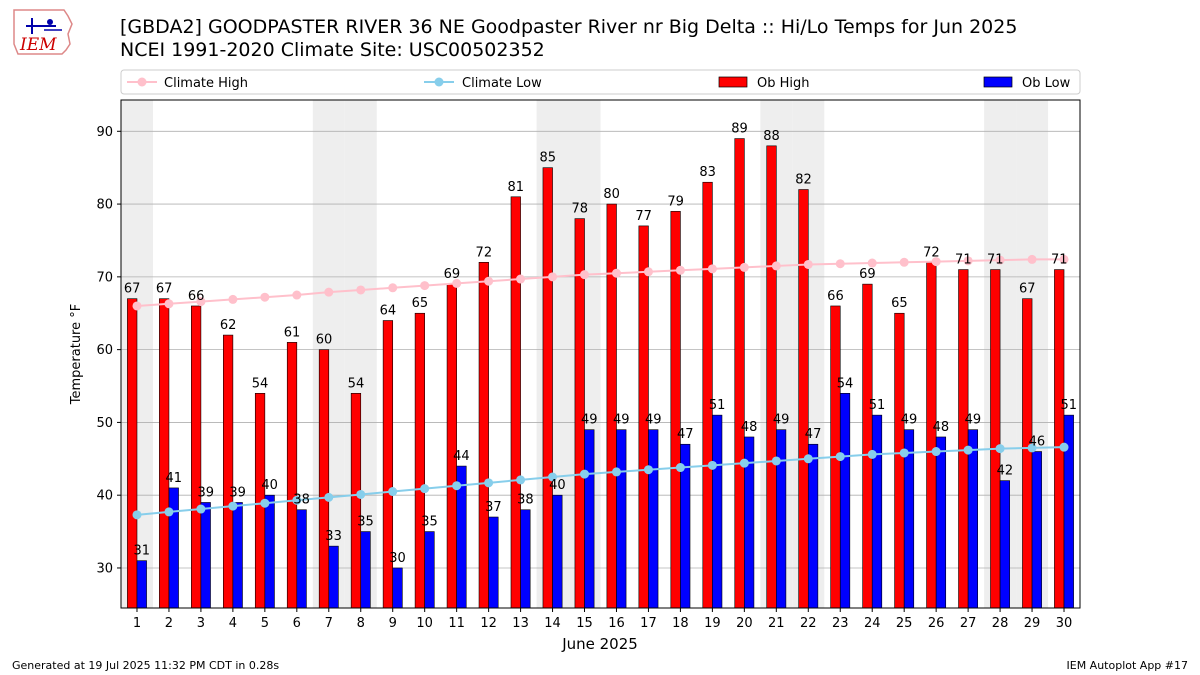 This screenshot has height=675, width=1200. I want to click on legend-ob-high: Ob High, so click(764, 83).